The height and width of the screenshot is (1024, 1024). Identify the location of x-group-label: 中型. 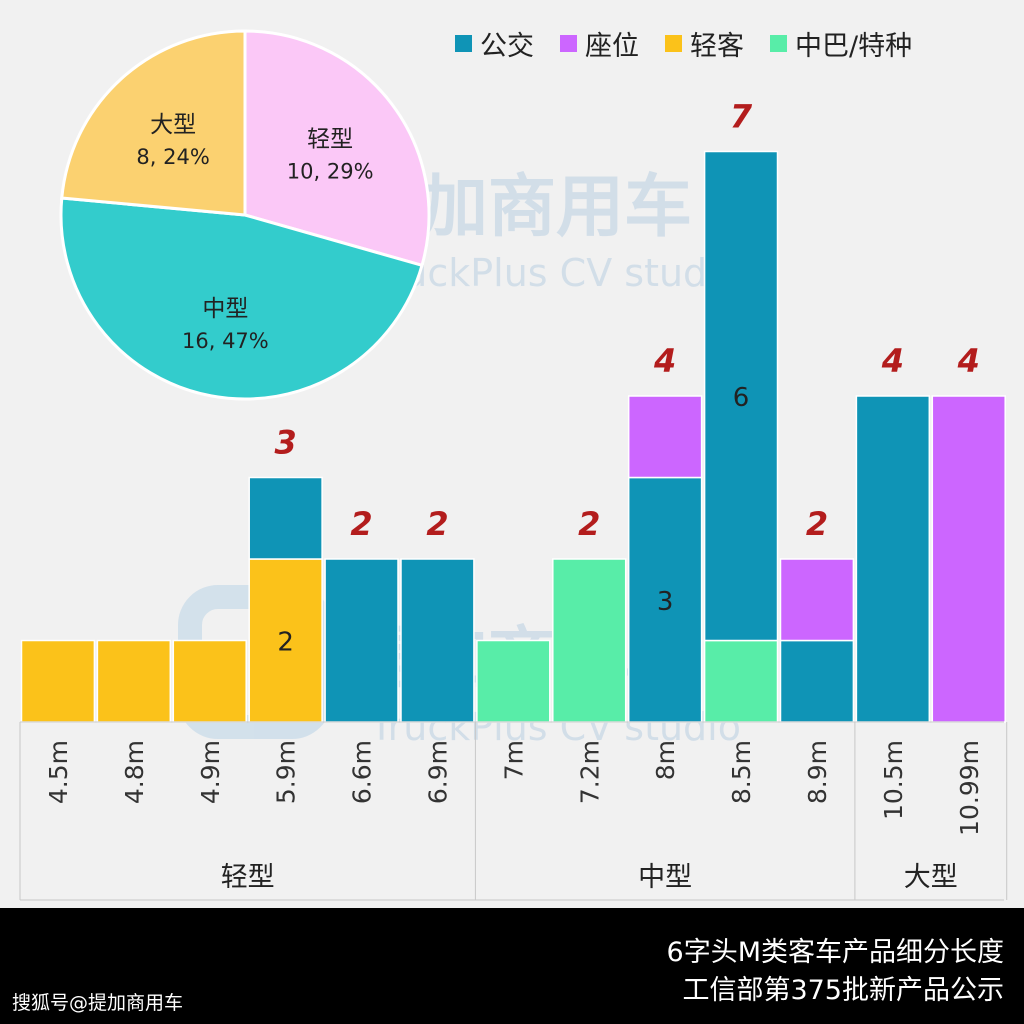
(665, 877).